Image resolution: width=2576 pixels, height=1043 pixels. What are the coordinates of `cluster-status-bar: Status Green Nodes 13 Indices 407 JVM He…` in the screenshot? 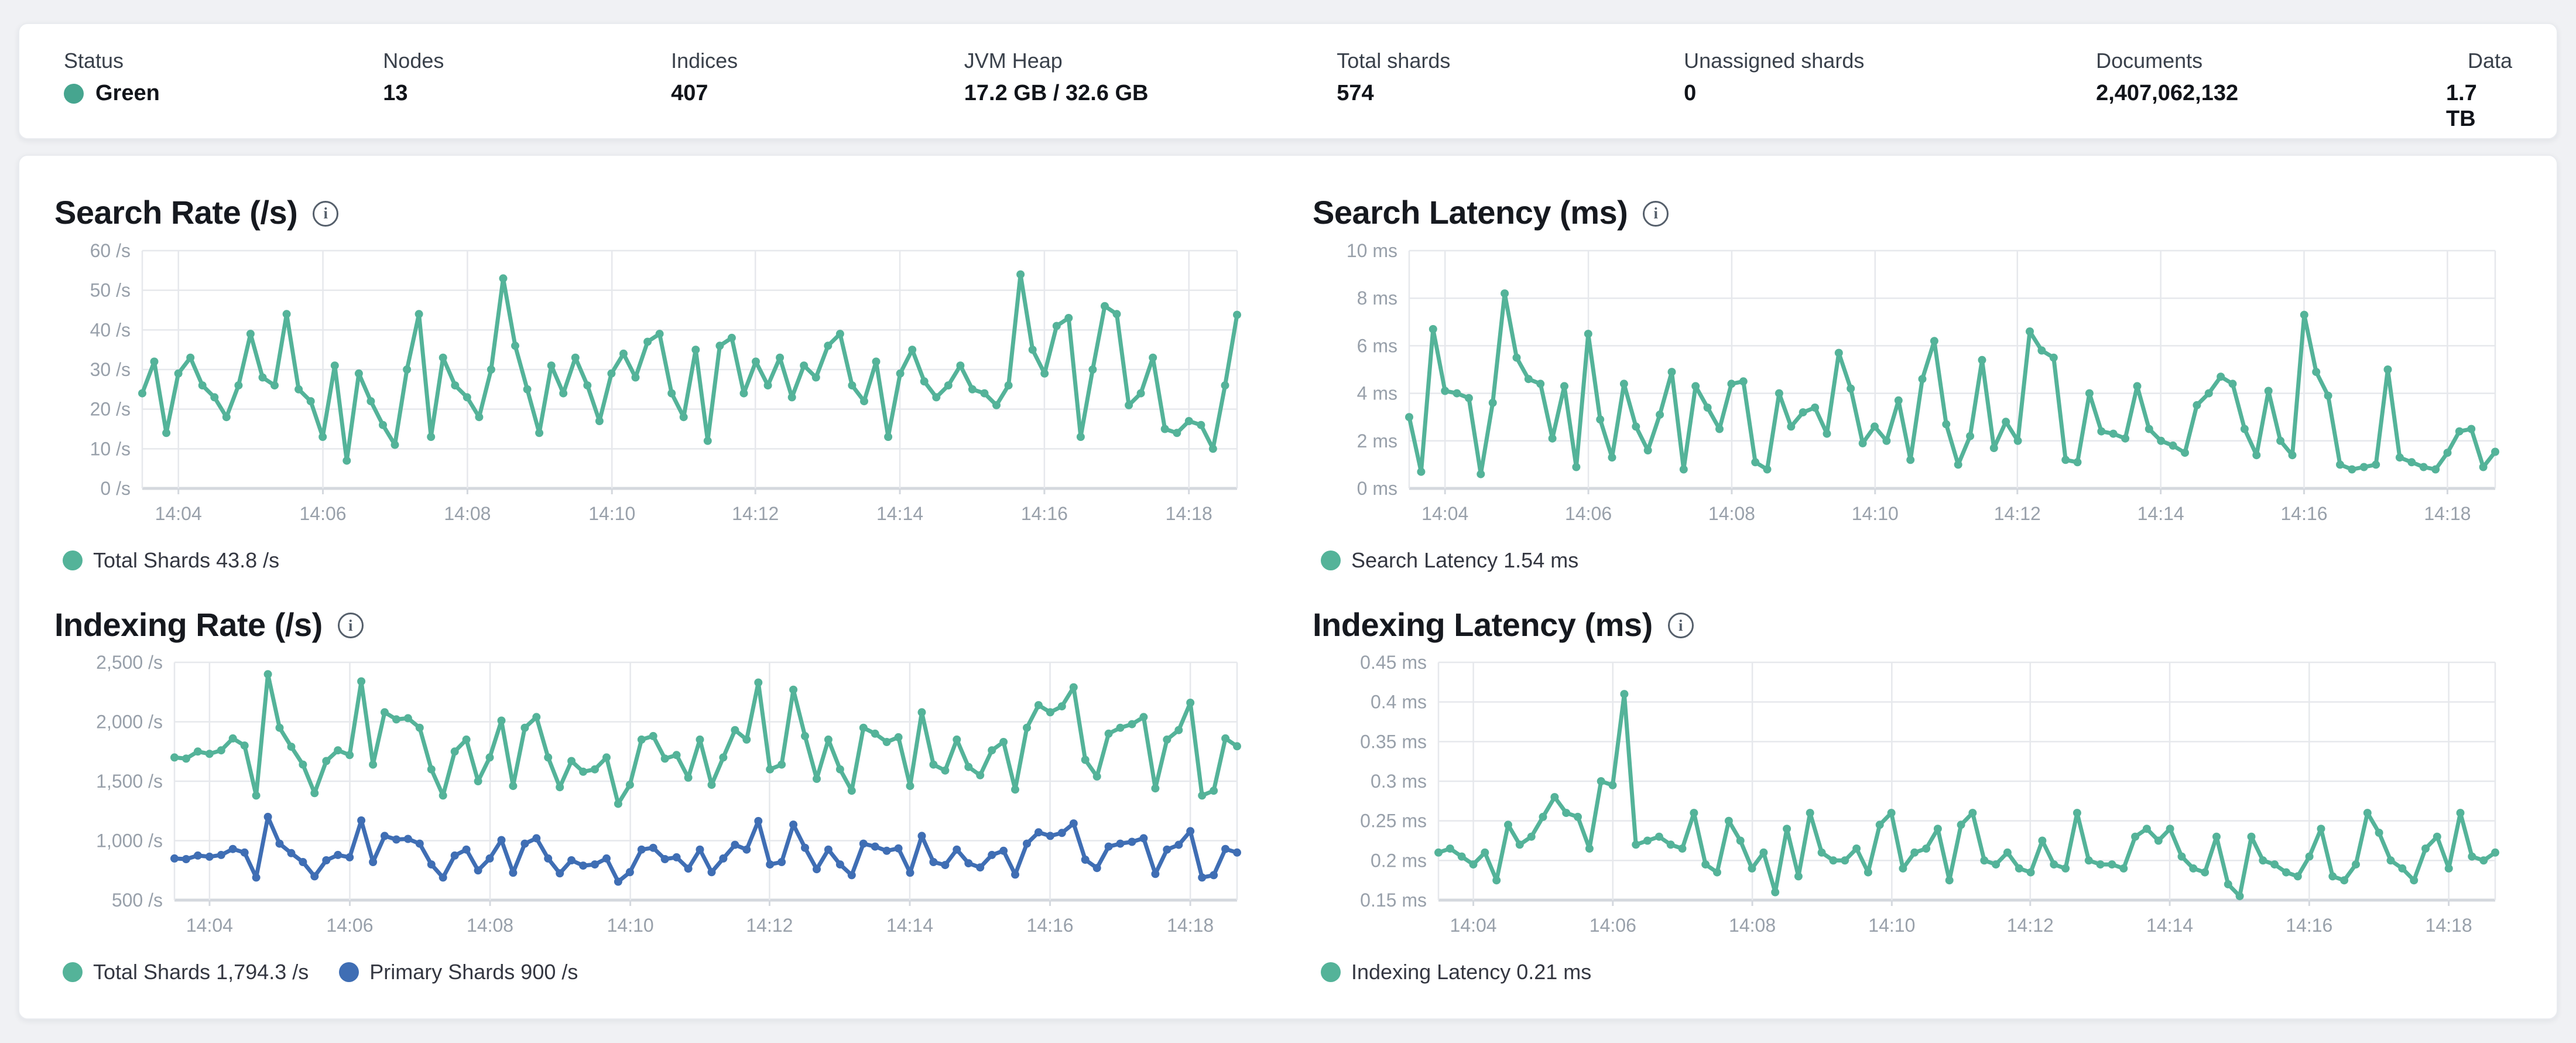 It's located at (1288, 81).